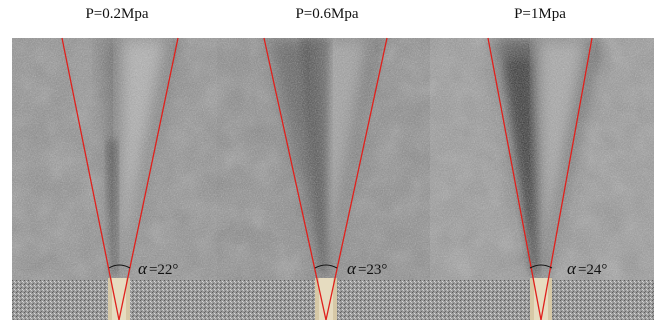  What do you see at coordinates (372, 270) in the screenshot?
I see `angle-value: =23°` at bounding box center [372, 270].